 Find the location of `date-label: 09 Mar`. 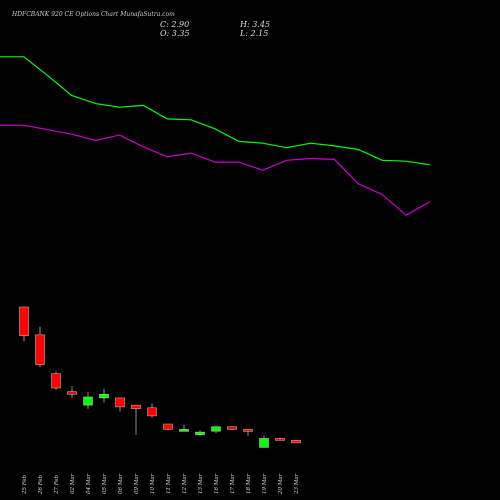

date-label: 09 Mar is located at coordinates (137, 483).